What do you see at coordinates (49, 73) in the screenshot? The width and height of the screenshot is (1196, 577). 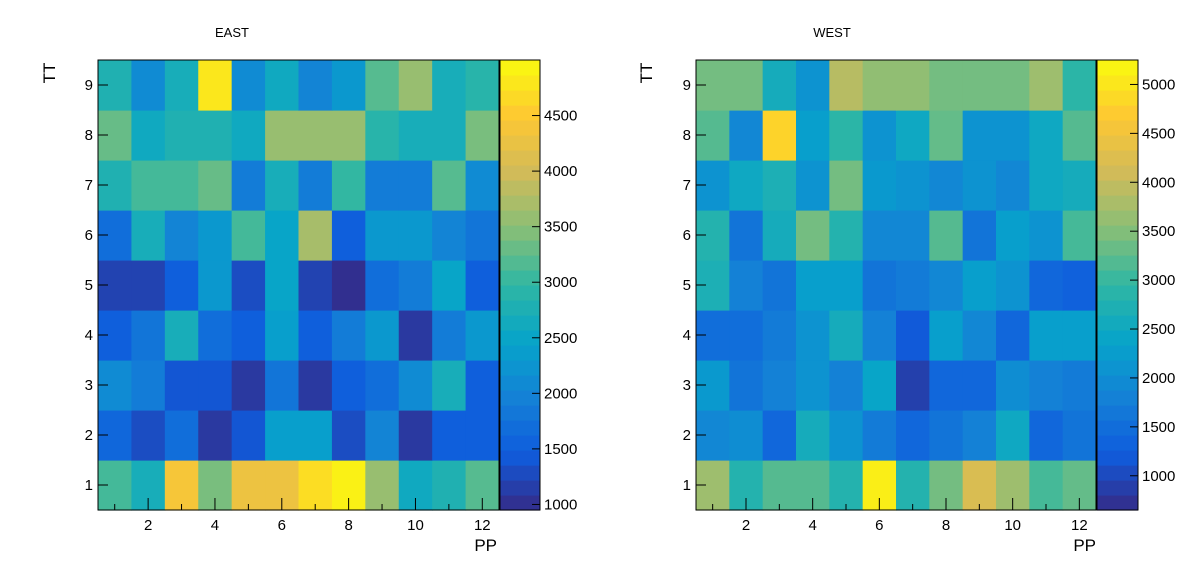 I see `east-y-axis-label: TT` at bounding box center [49, 73].